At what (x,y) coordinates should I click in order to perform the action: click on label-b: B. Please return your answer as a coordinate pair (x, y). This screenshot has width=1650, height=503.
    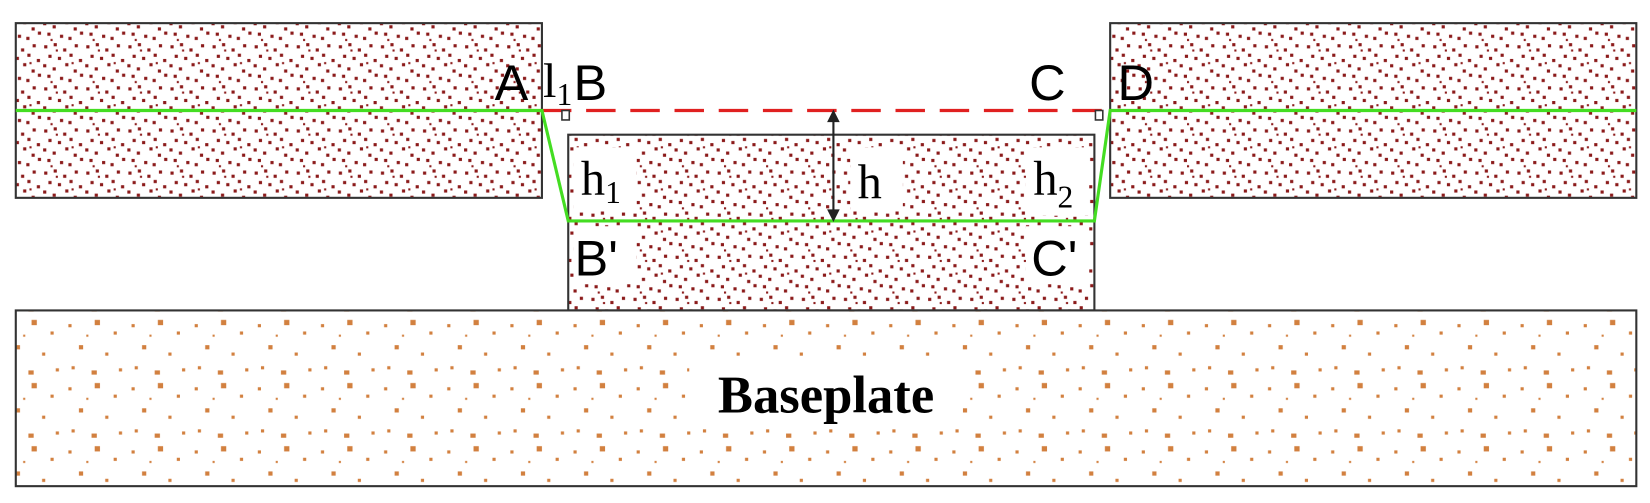
    Looking at the image, I should click on (591, 82).